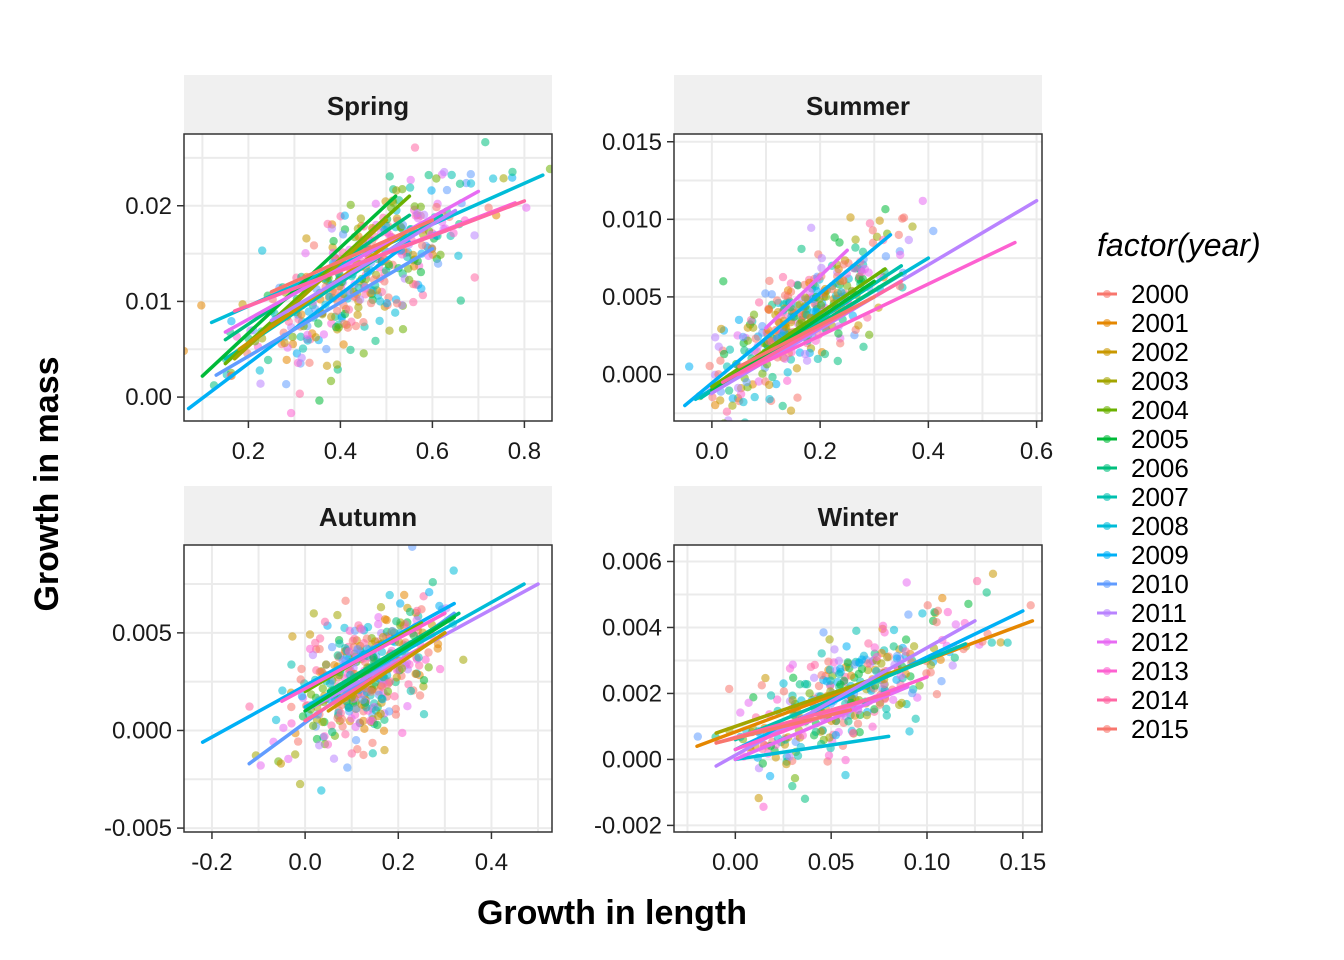 The width and height of the screenshot is (1344, 960). What do you see at coordinates (612, 913) in the screenshot?
I see `x-axis-title: Growth in length` at bounding box center [612, 913].